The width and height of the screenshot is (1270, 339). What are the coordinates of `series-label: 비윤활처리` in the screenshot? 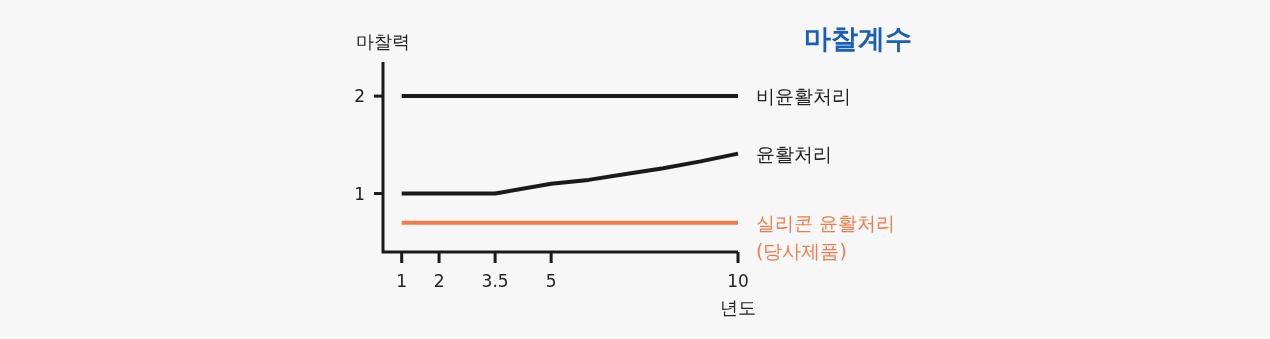 It's located at (803, 96).